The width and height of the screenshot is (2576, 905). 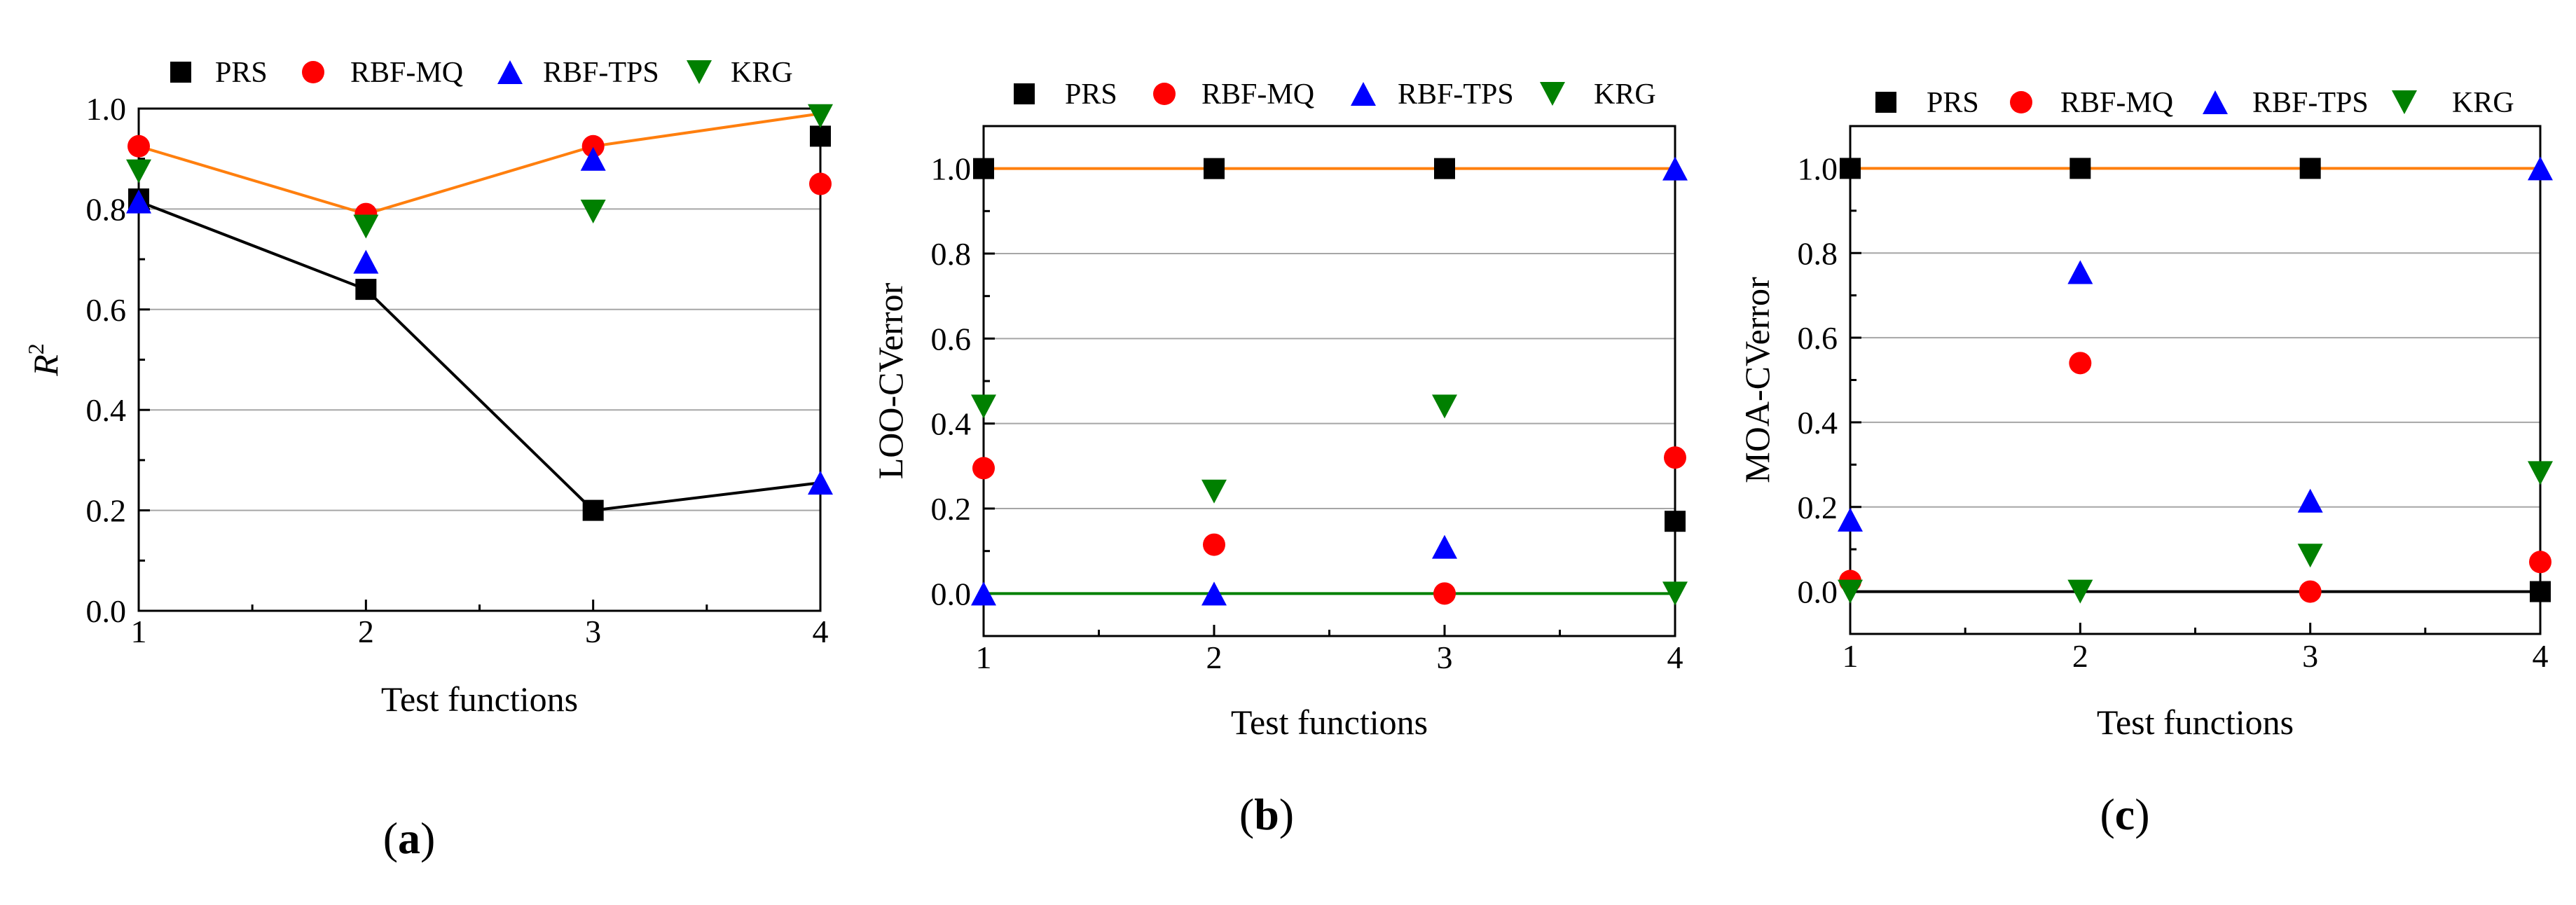 I want to click on series-line-worst, so click(x=479, y=356).